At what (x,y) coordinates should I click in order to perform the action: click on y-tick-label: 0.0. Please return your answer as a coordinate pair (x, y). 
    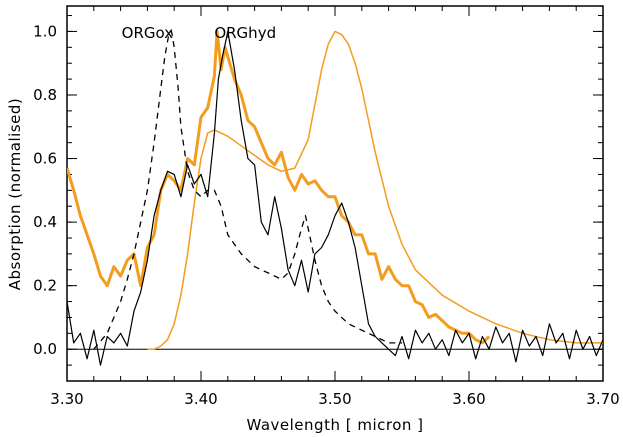
    Looking at the image, I should click on (45, 349).